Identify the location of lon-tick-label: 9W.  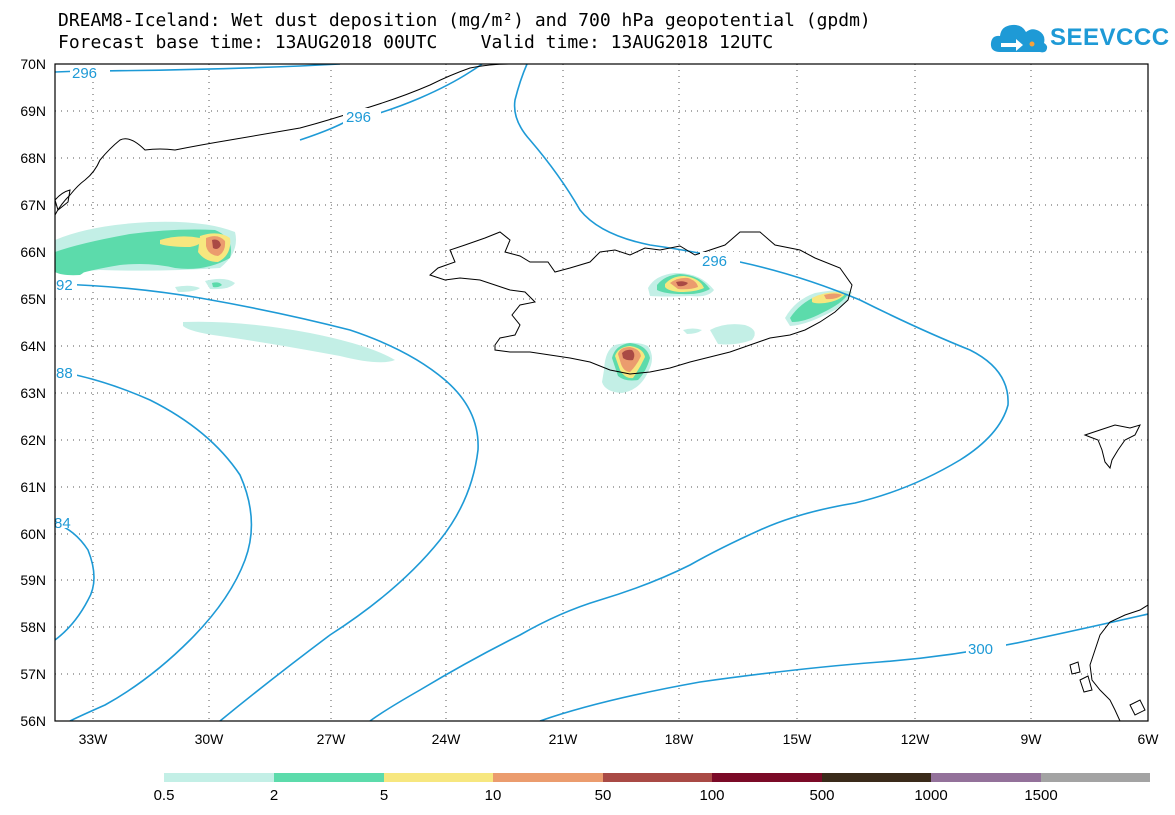
(1032, 739).